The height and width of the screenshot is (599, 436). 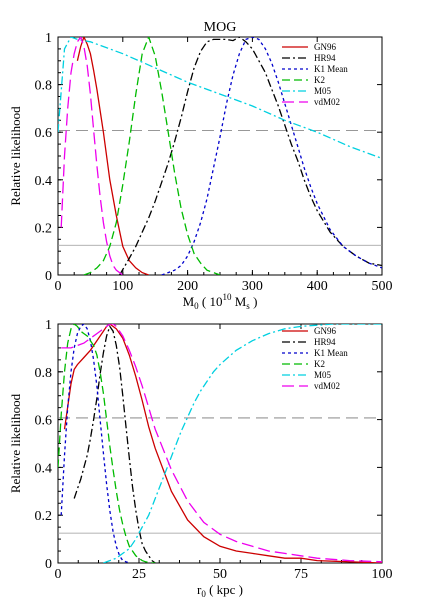 I want to click on chart-title: MOG, so click(x=220, y=27).